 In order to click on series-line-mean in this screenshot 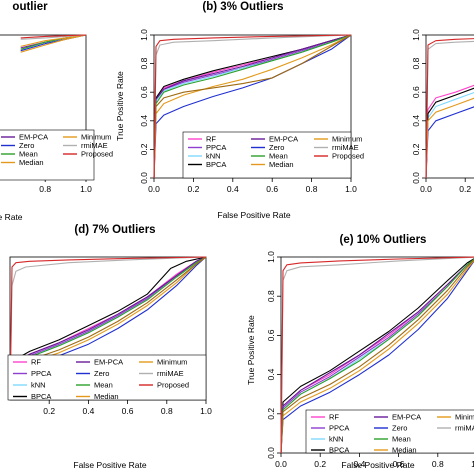, I will do `click(252, 106)`.